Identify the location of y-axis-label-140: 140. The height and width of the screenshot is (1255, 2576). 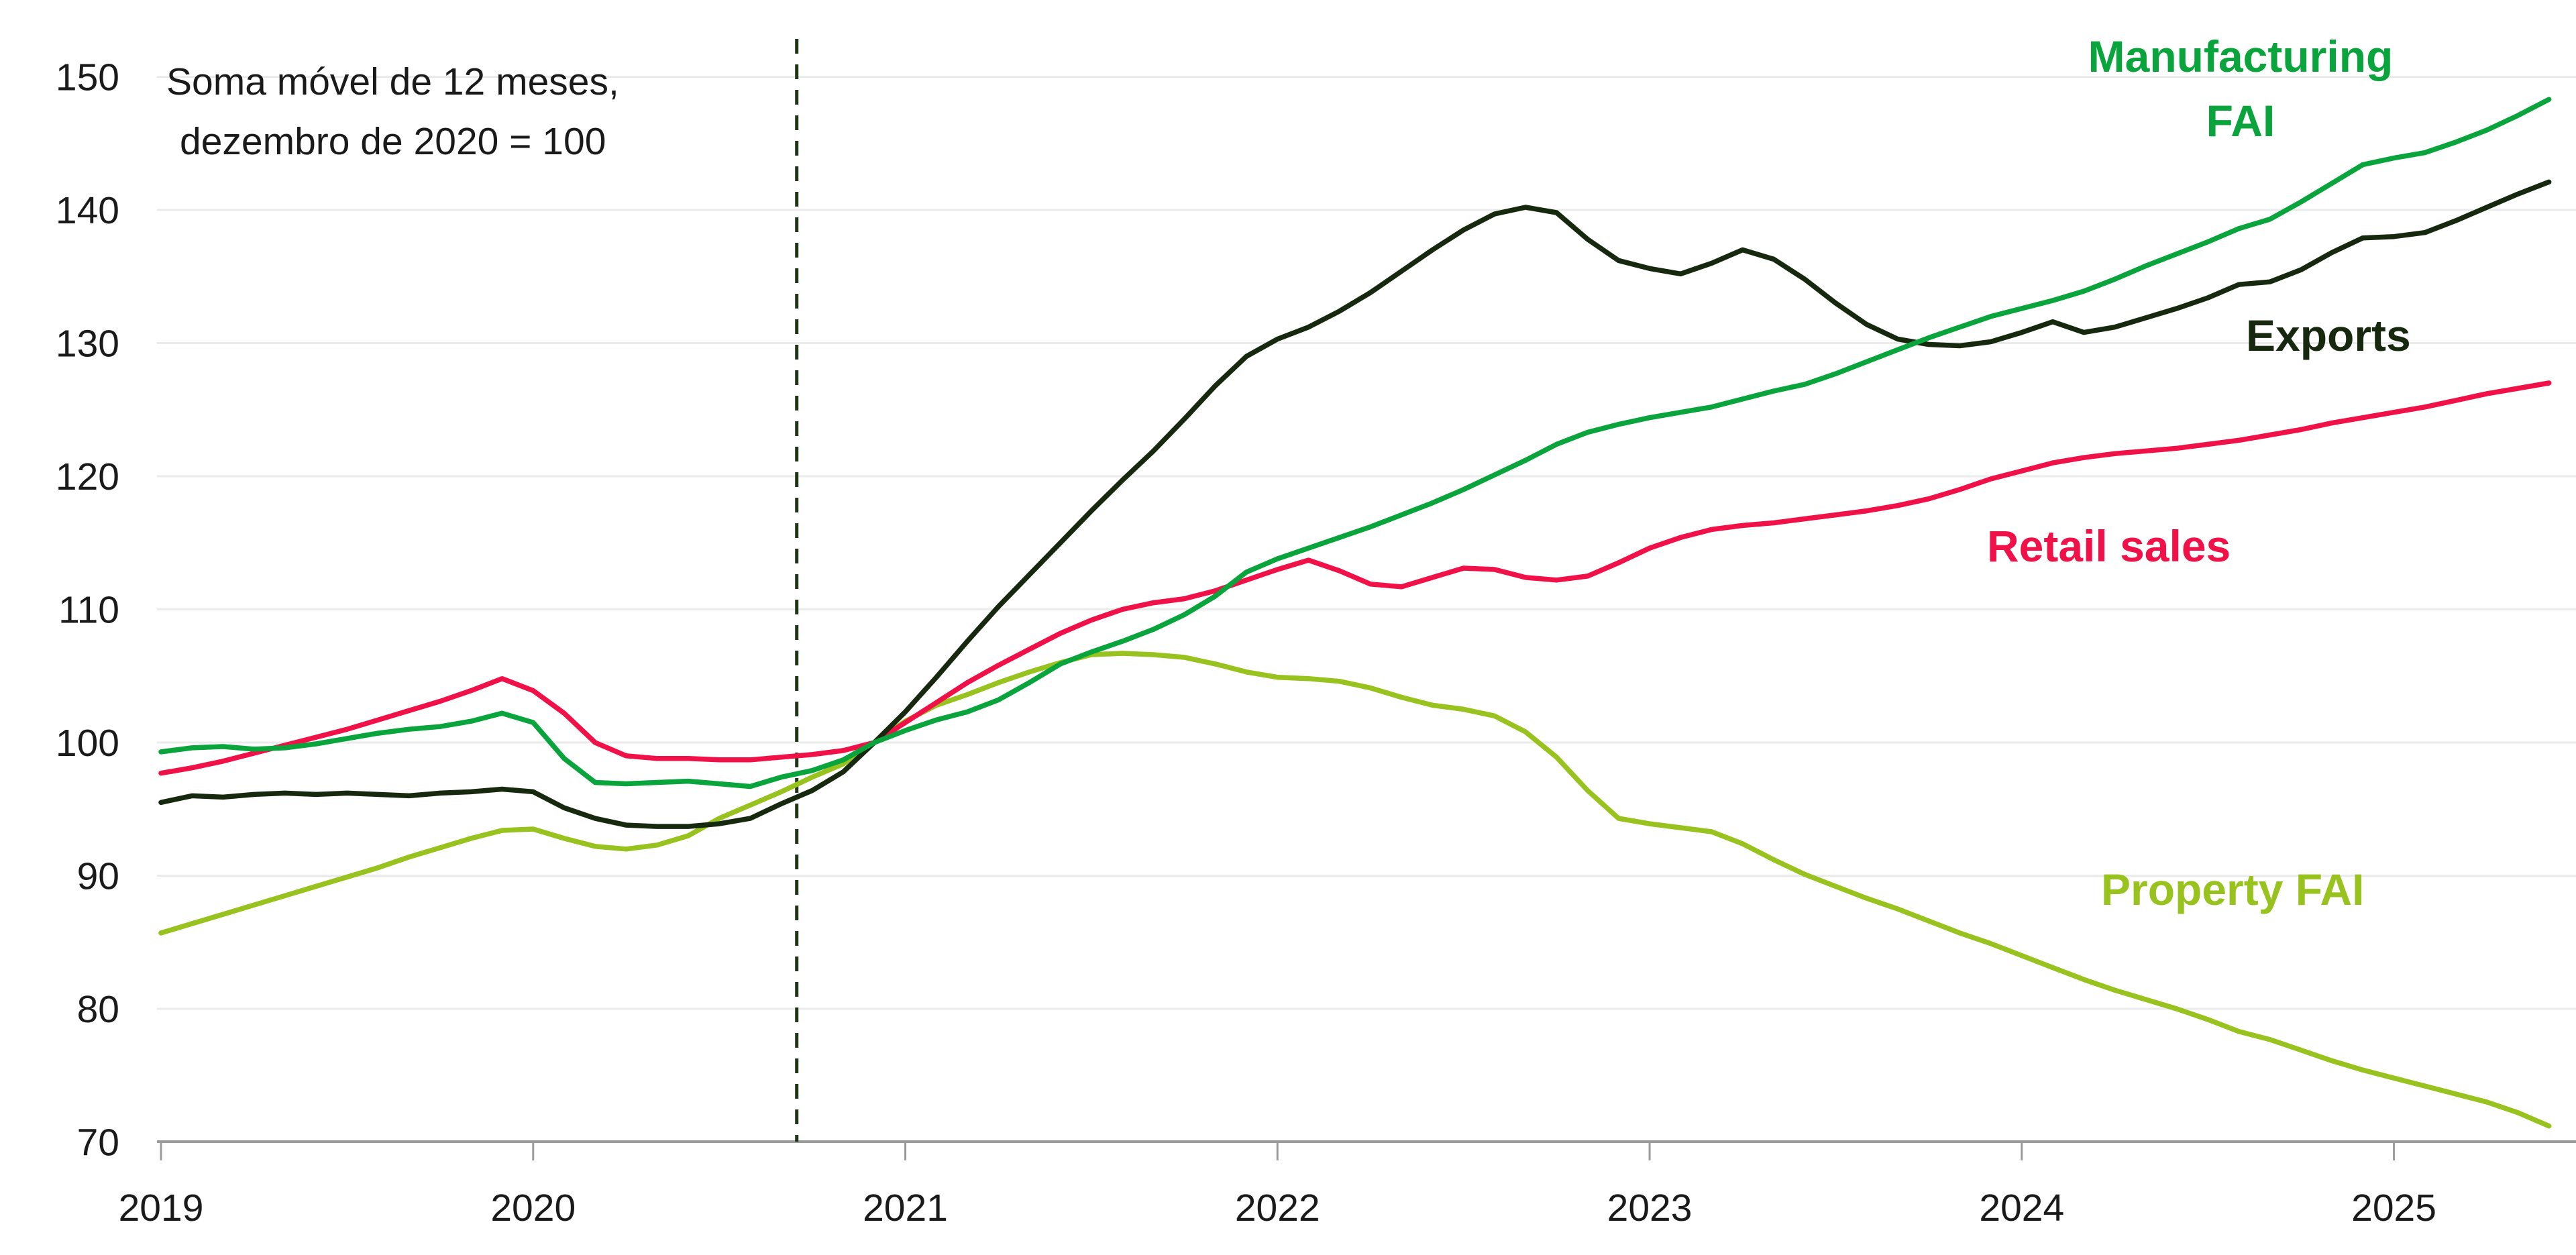
(87, 210).